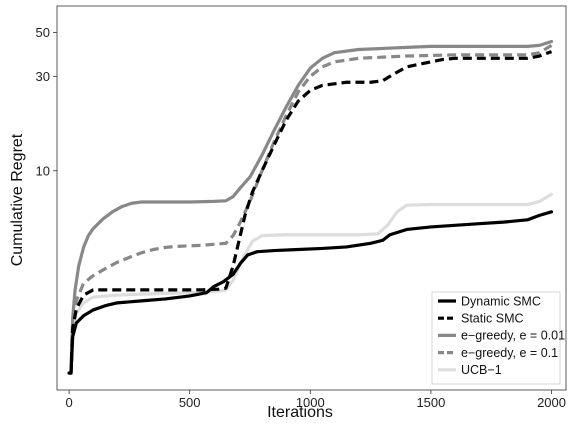 Image resolution: width=571 pixels, height=424 pixels. I want to click on legend-label-2: Static SMC, so click(492, 319).